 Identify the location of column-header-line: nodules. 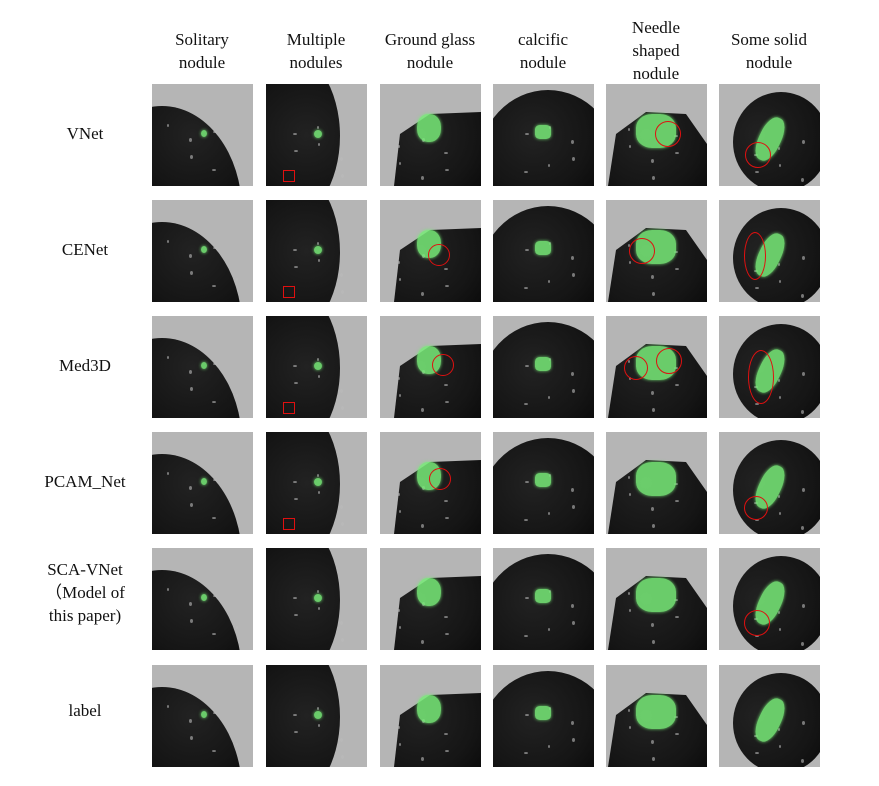
(316, 62).